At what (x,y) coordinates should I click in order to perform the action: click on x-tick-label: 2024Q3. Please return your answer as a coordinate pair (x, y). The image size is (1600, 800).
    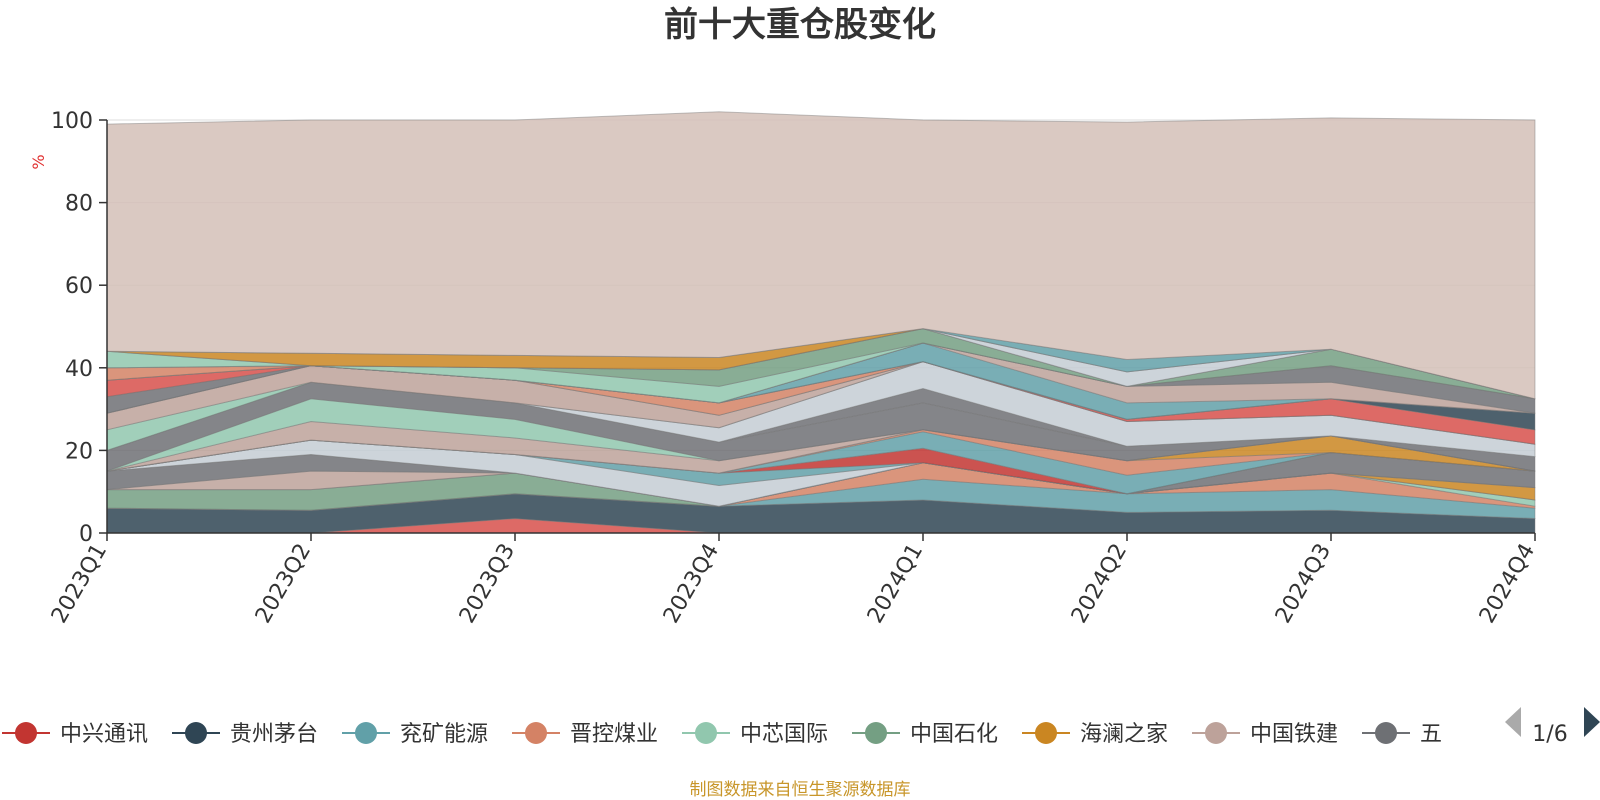
    Looking at the image, I should click on (1303, 584).